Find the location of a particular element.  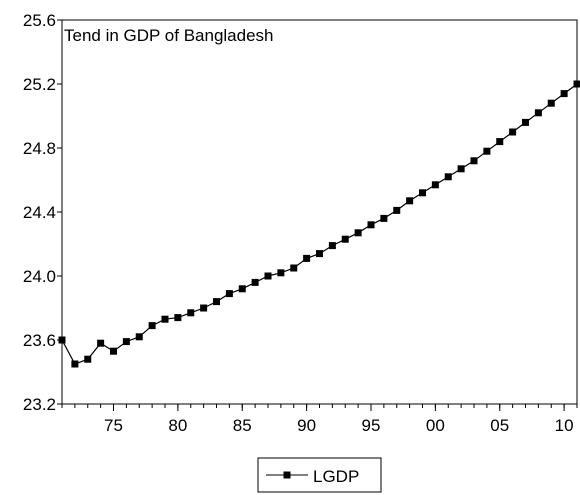

y-axis: 23.2 23.6 24.0 24.4 24.8 25.2 25.6 is located at coordinates (42, 212).